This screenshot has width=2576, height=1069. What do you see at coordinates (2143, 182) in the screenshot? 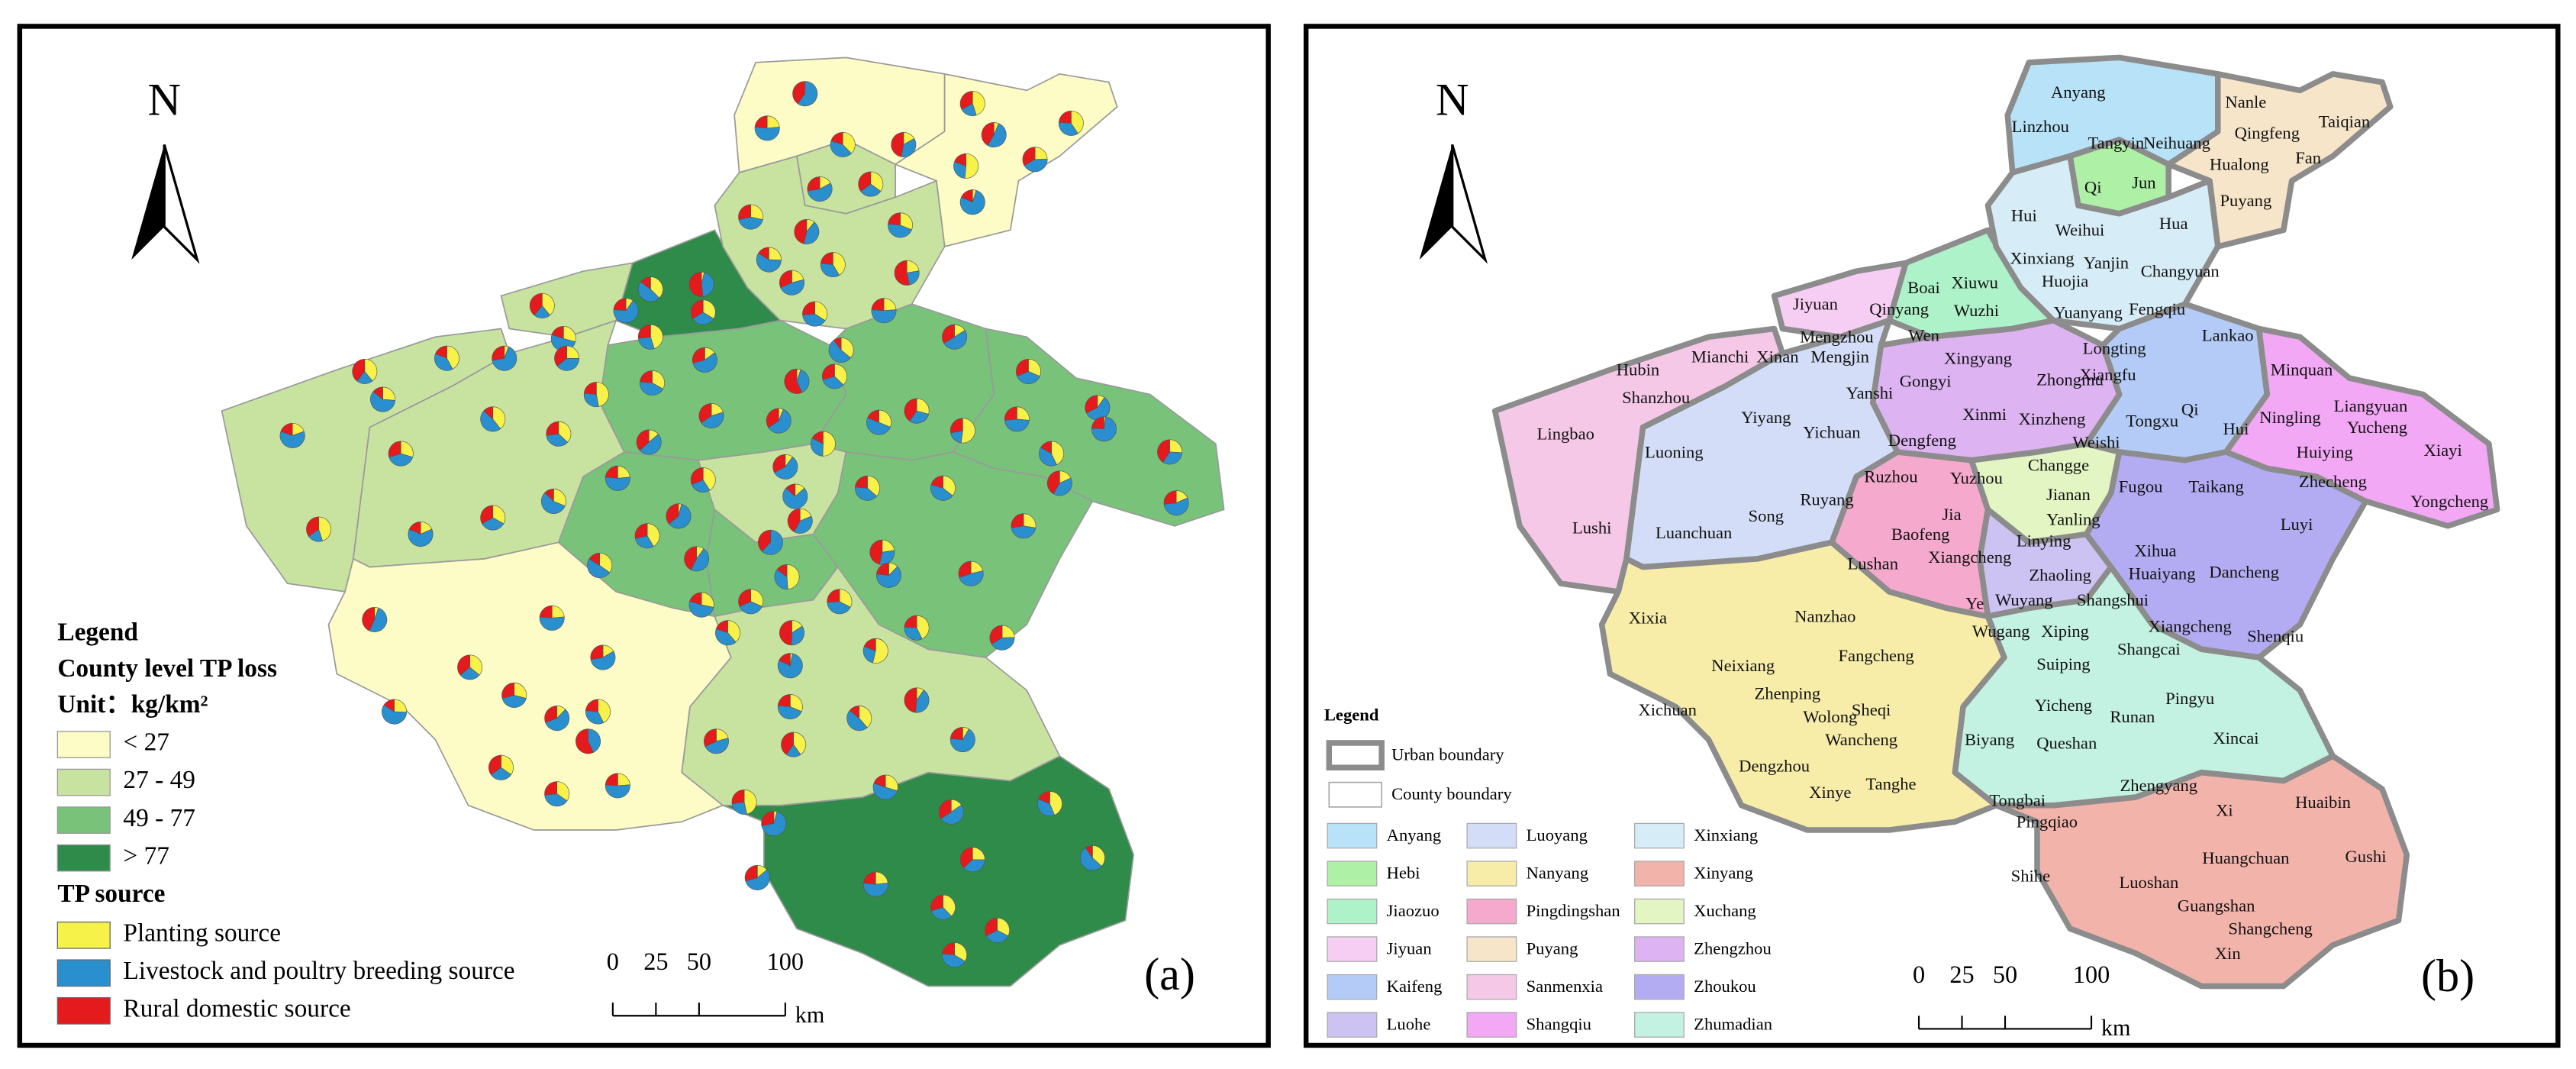
I see `county-label: Jun` at bounding box center [2143, 182].